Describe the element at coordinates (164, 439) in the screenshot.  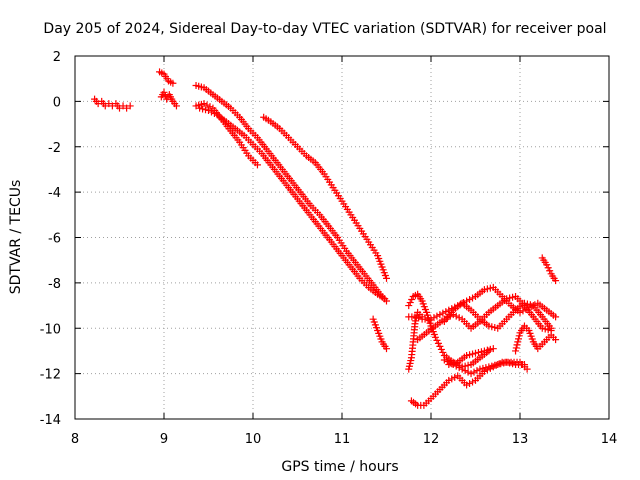
I see `x-tick-label: 9` at that location.